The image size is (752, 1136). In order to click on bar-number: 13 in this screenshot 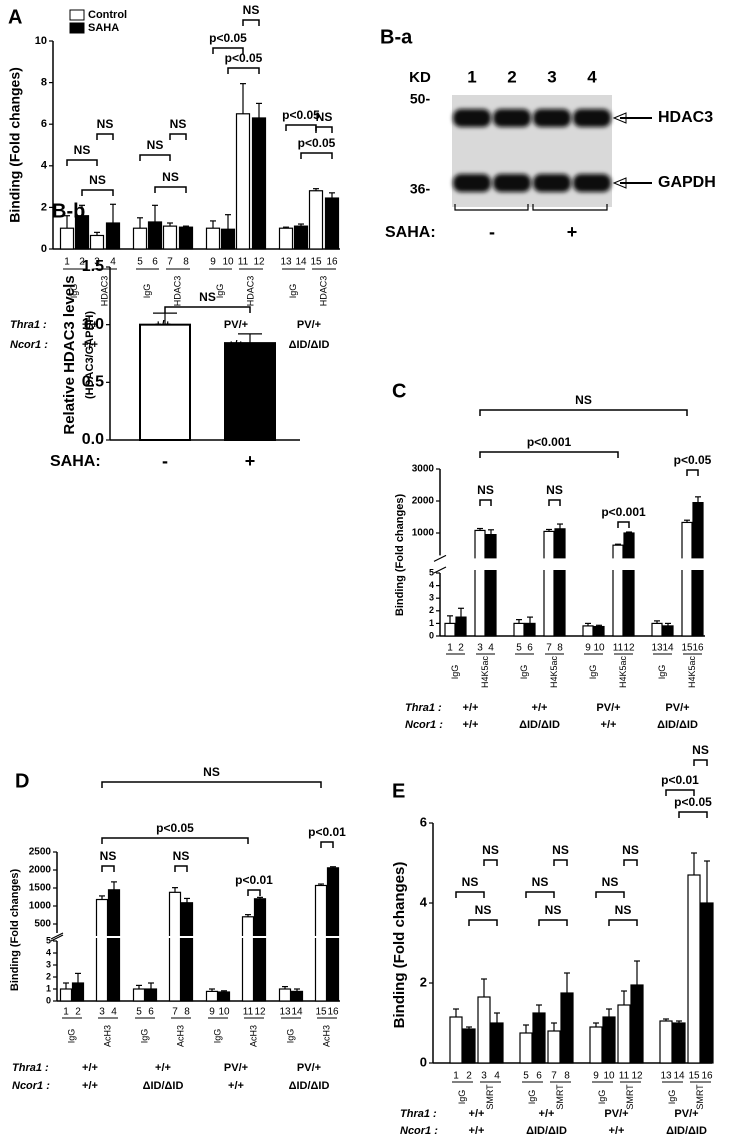, I will do `click(285, 1012)`.